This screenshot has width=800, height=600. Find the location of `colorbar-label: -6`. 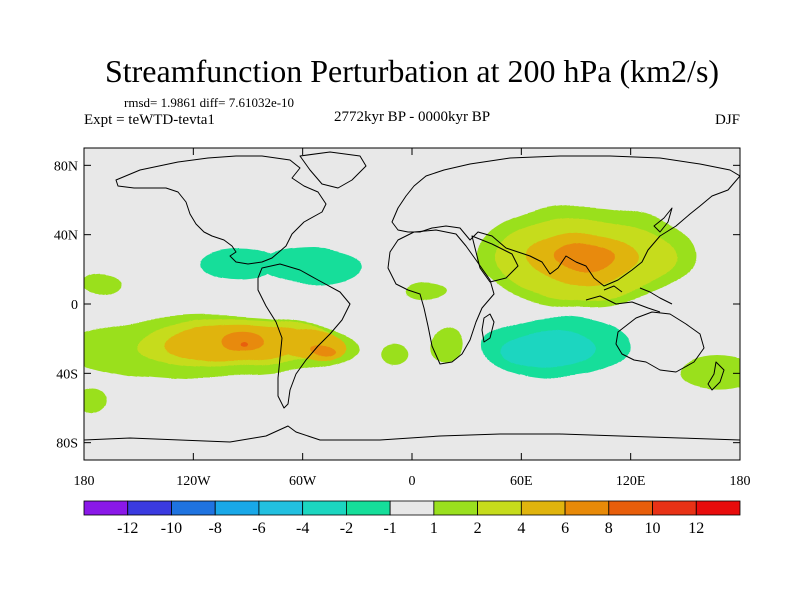

colorbar-label: -6 is located at coordinates (258, 528).